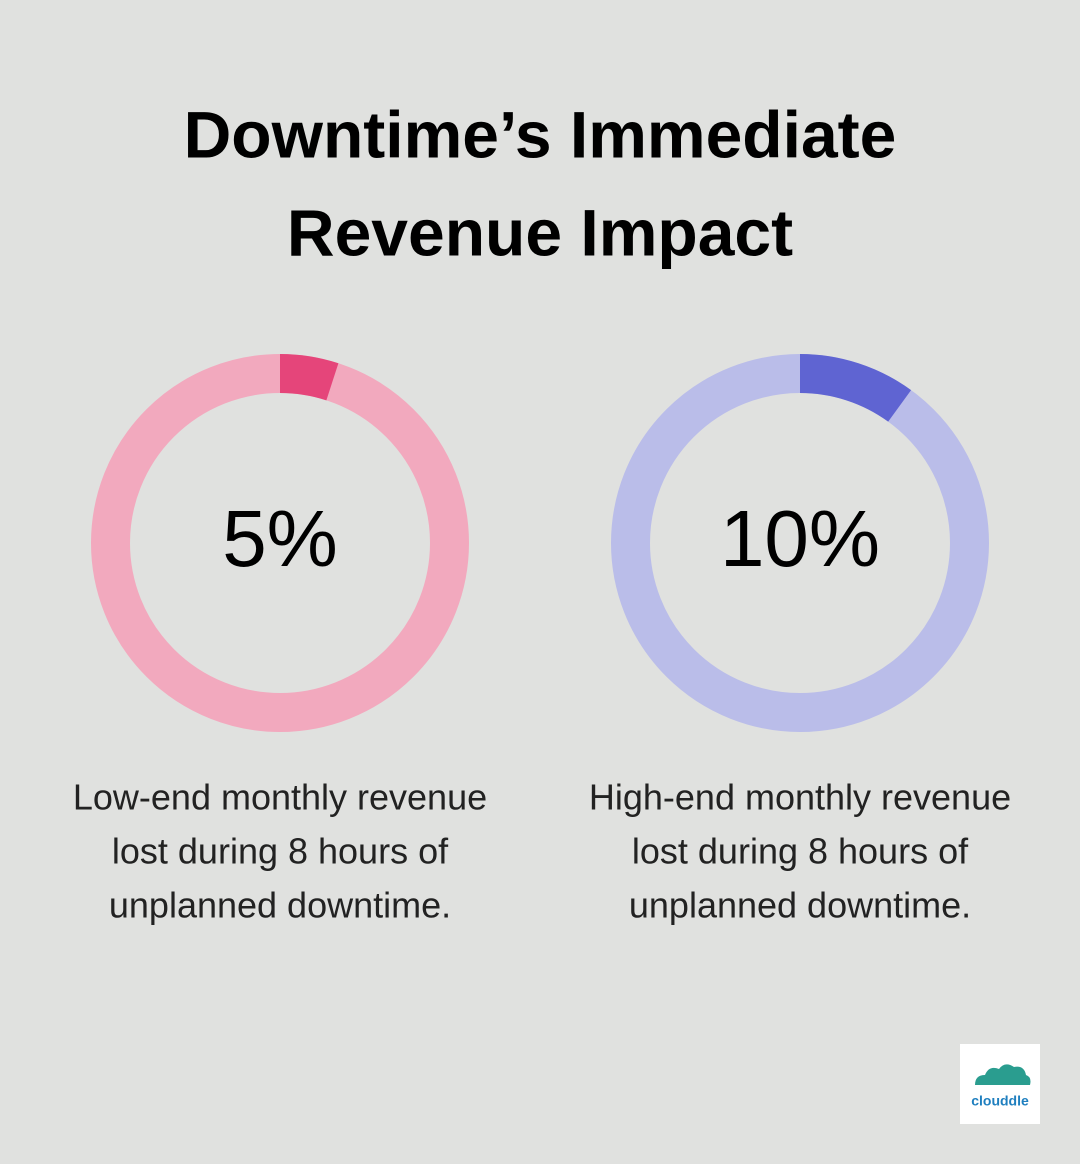 The image size is (1080, 1164). What do you see at coordinates (280, 797) in the screenshot?
I see `caption-line: Low-end monthly revenue` at bounding box center [280, 797].